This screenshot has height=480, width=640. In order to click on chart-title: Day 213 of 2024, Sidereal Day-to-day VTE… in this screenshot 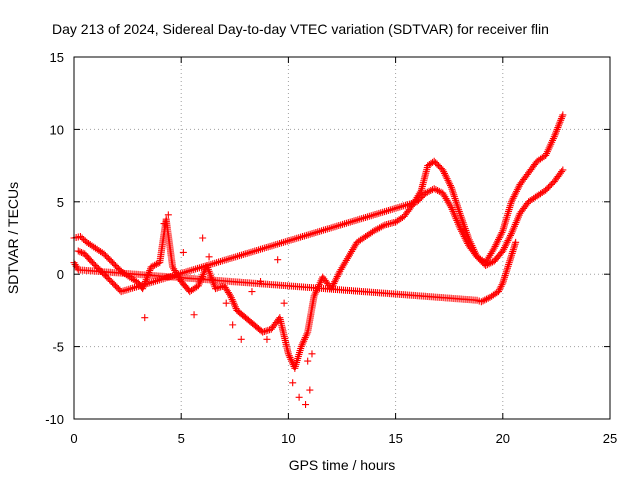, I will do `click(300, 29)`.